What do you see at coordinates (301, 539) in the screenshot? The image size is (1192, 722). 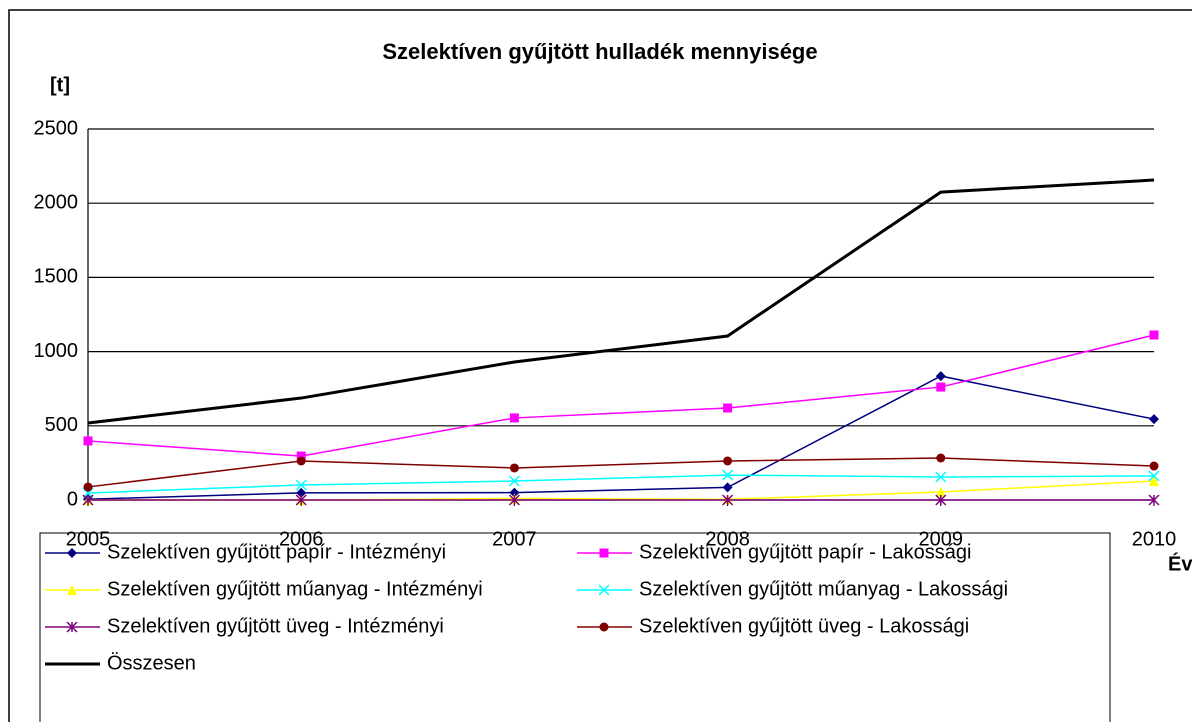 I see `x-tick-label: 2006` at bounding box center [301, 539].